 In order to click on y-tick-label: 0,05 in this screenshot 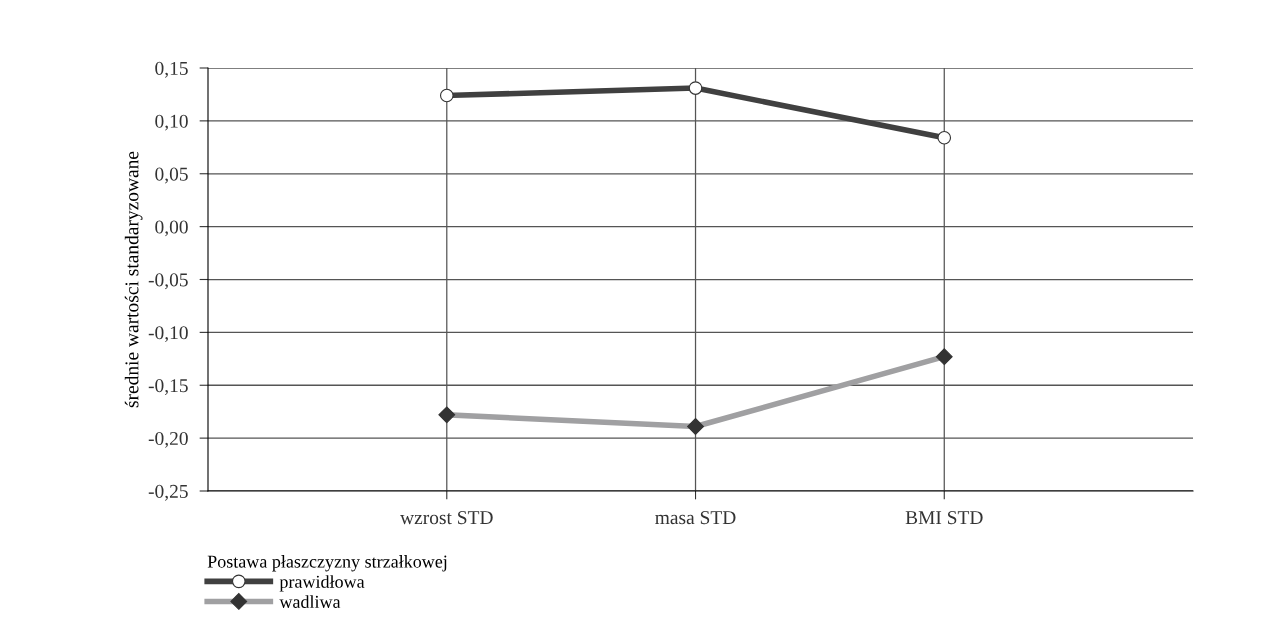, I will do `click(171, 175)`.